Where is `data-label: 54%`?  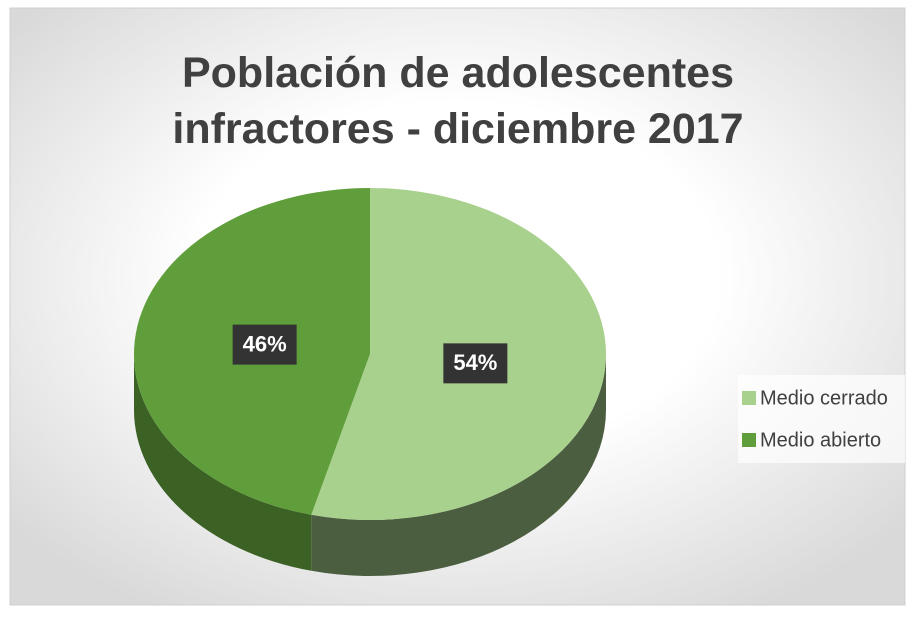 data-label: 54% is located at coordinates (475, 362).